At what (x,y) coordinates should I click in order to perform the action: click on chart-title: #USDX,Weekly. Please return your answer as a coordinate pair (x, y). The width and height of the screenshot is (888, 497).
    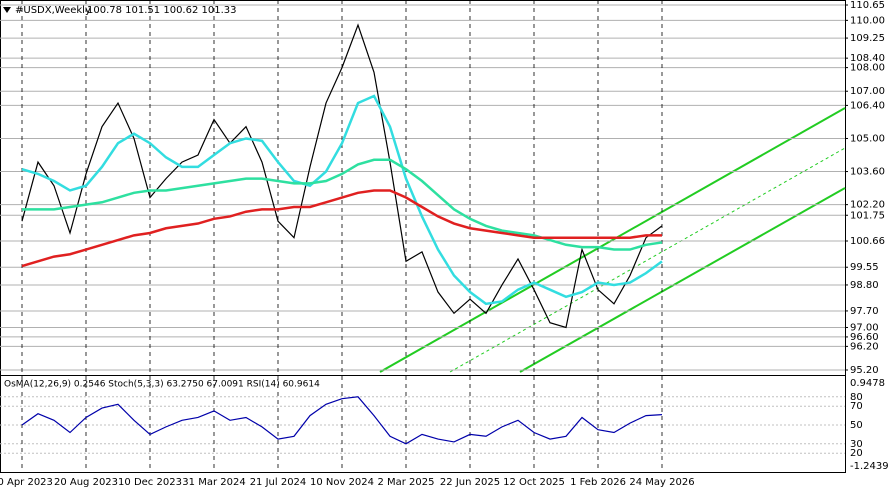
    Looking at the image, I should click on (53, 10).